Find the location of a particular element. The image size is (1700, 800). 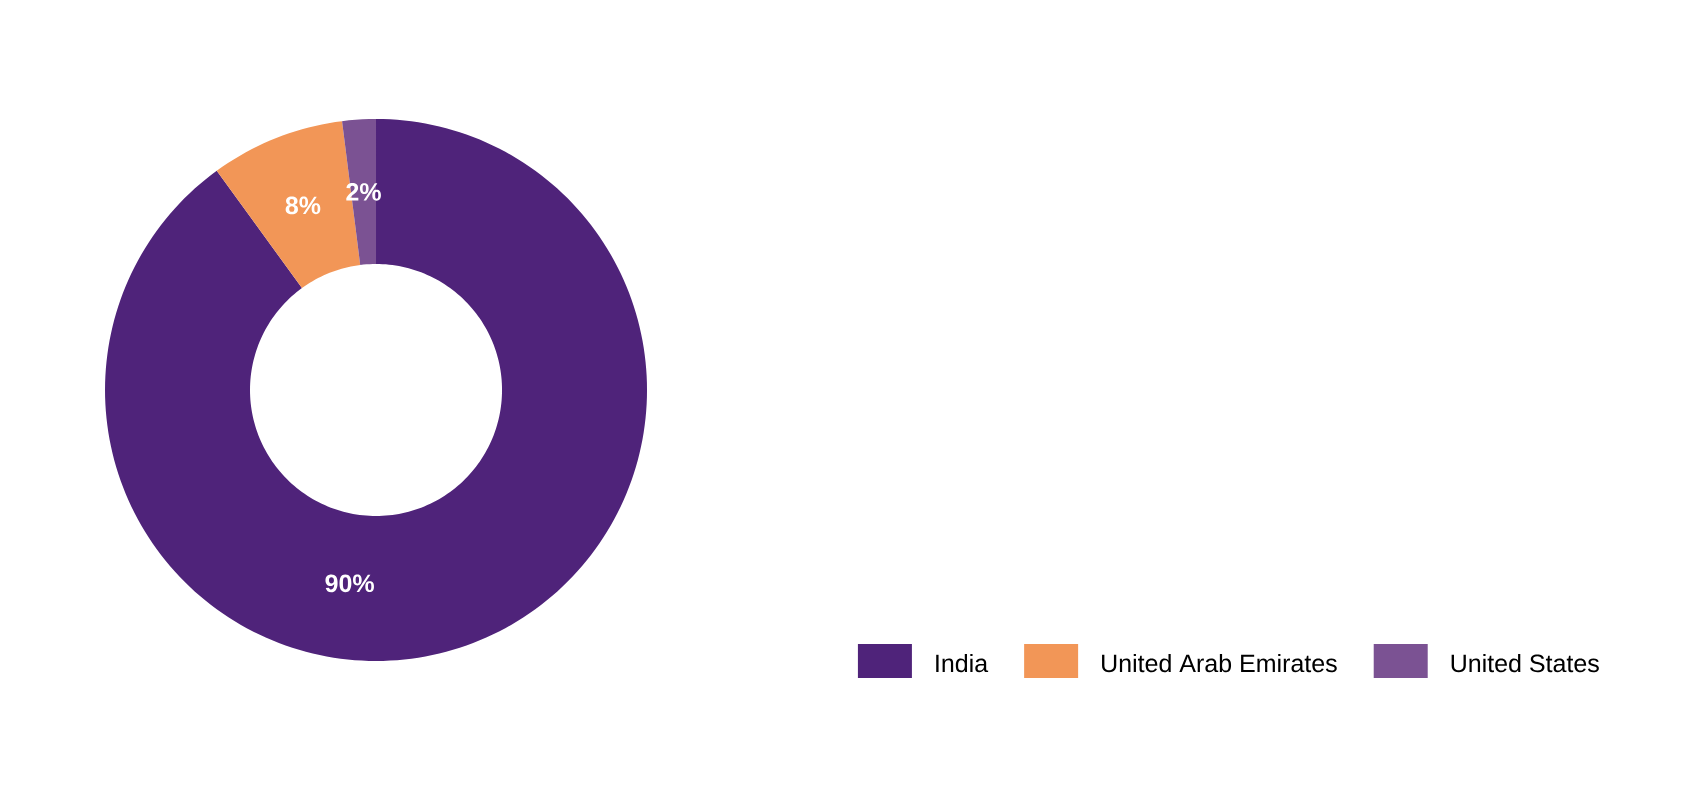

data-label: 8% is located at coordinates (303, 205).